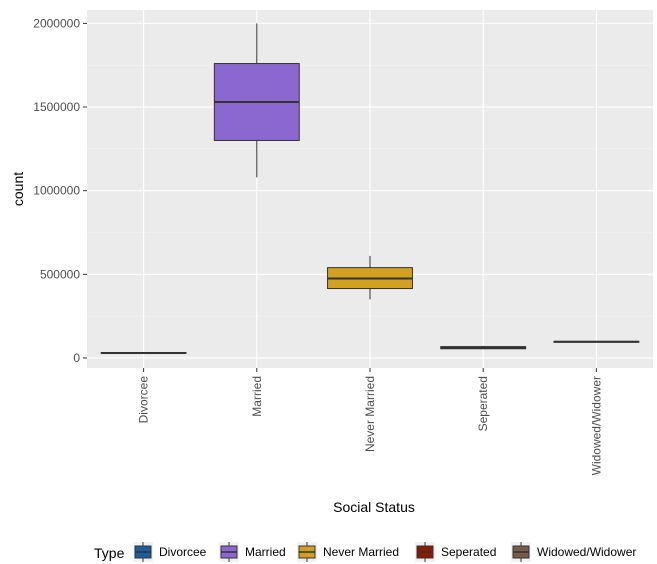 The height and width of the screenshot is (564, 657). I want to click on legend-item: Seperated, so click(455, 552).